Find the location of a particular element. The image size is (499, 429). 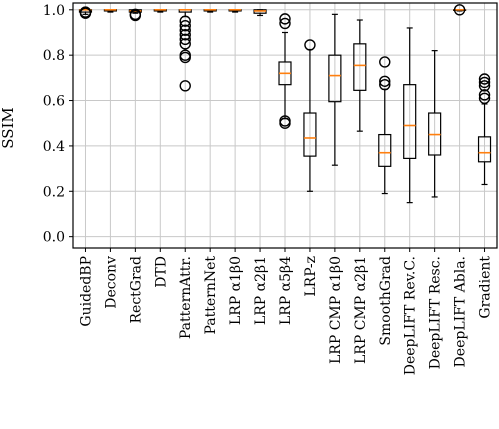

box-deeplift-abla- is located at coordinates (460, 10).